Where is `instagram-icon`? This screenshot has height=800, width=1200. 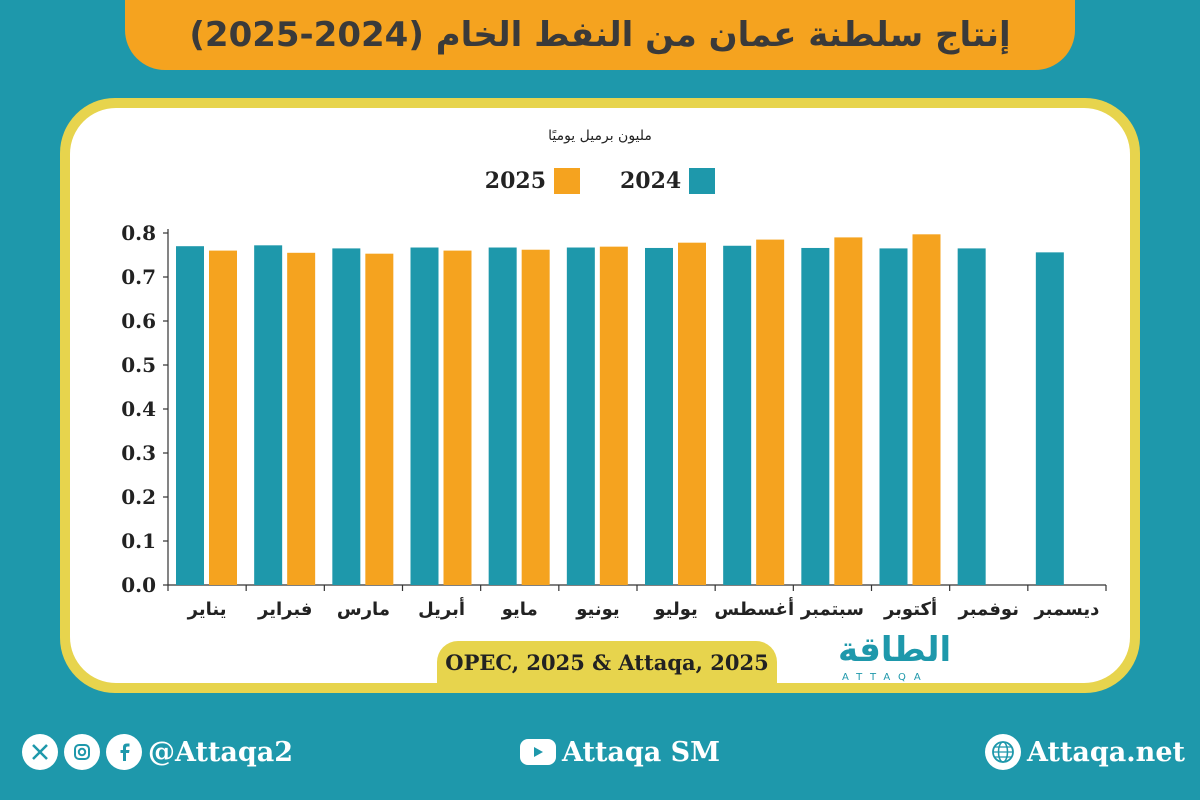 instagram-icon is located at coordinates (82, 752).